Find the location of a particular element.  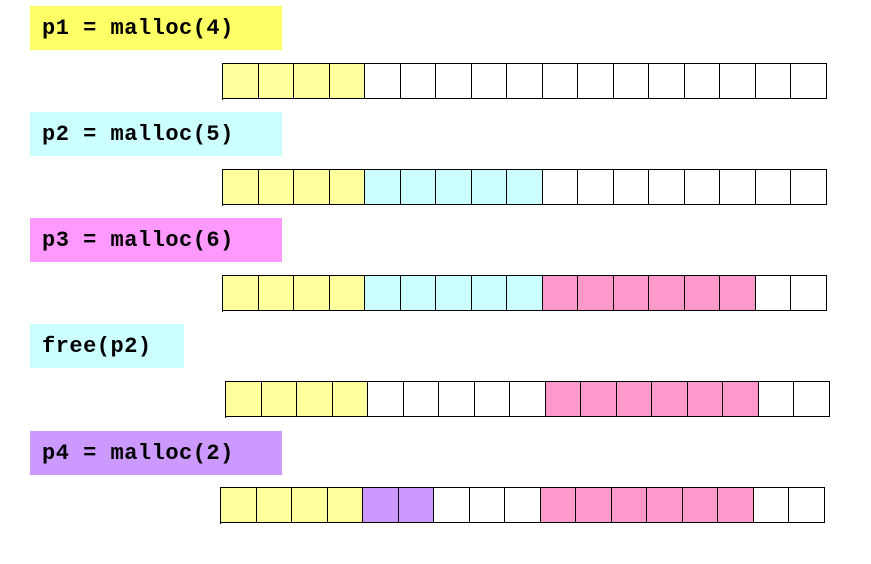

step-label-p1: p1 = malloc(4) is located at coordinates (156, 28).